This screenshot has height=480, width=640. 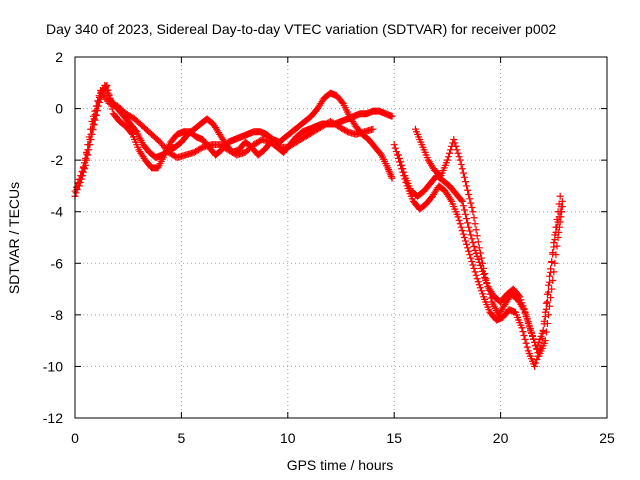 What do you see at coordinates (53, 366) in the screenshot?
I see `y-tick-label: -10` at bounding box center [53, 366].